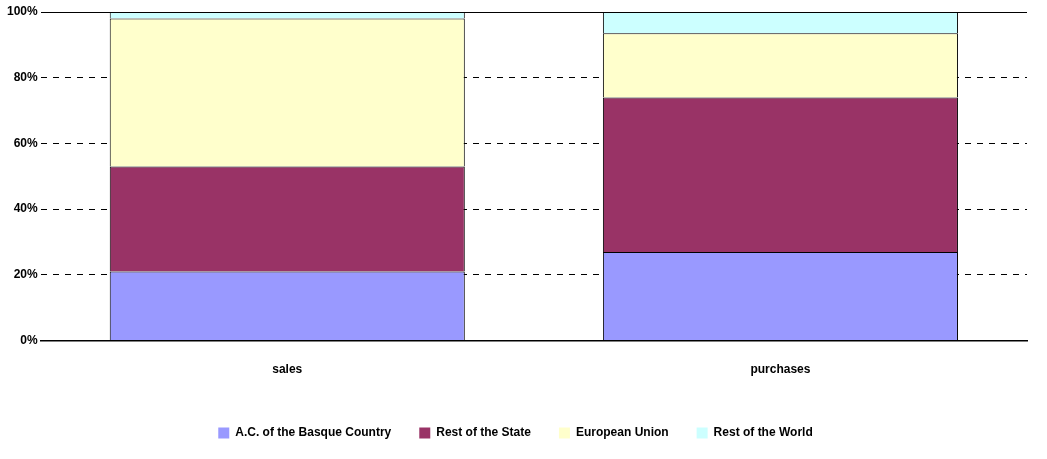 The height and width of the screenshot is (459, 1047). I want to click on y-tick-label: 20%, so click(26, 274).